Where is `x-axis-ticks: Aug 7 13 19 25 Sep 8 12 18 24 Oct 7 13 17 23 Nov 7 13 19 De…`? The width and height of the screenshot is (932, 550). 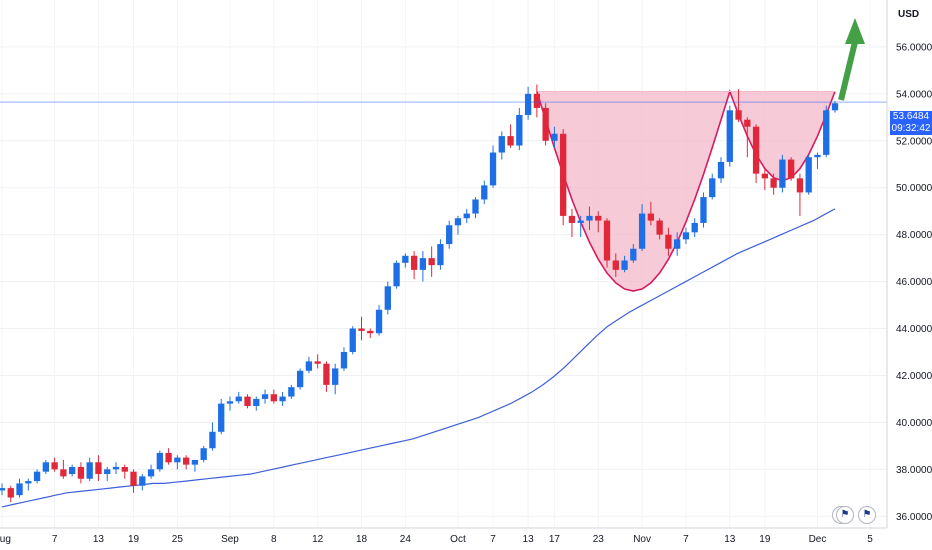
x-axis-ticks: Aug 7 13 19 25 Sep 8 12 18 24 Oct 7 13 17 23 Nov 7 13 19 De… is located at coordinates (436, 539).